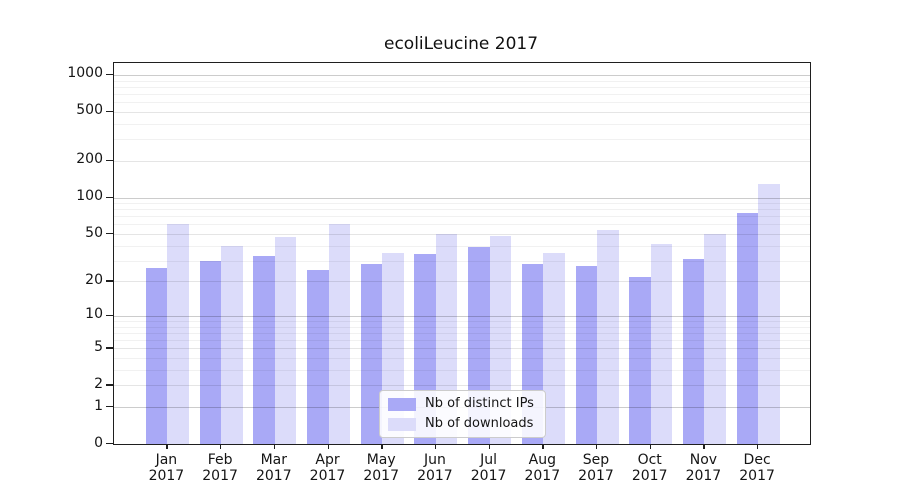 This screenshot has height=500, width=900. What do you see at coordinates (661, 344) in the screenshot?
I see `downloads-bar-oct` at bounding box center [661, 344].